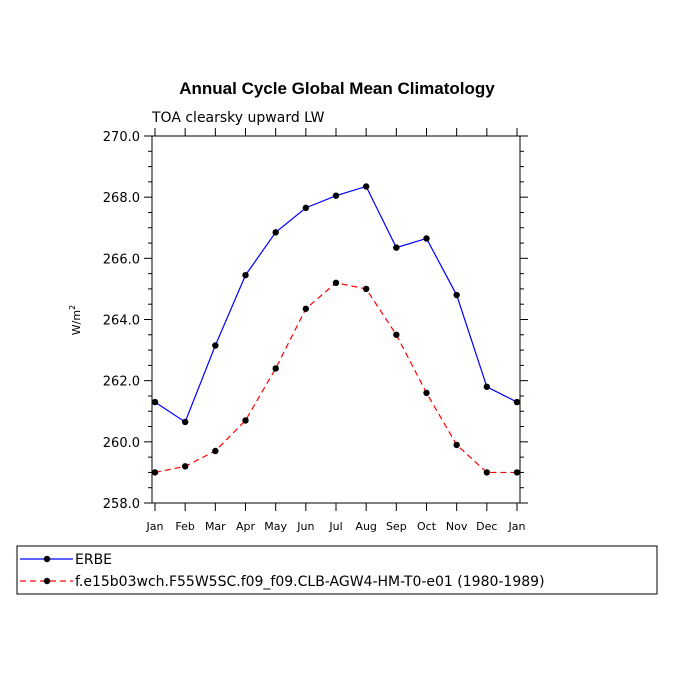 The height and width of the screenshot is (675, 675). What do you see at coordinates (121, 443) in the screenshot?
I see `y-tick-label: 260.0` at bounding box center [121, 443].